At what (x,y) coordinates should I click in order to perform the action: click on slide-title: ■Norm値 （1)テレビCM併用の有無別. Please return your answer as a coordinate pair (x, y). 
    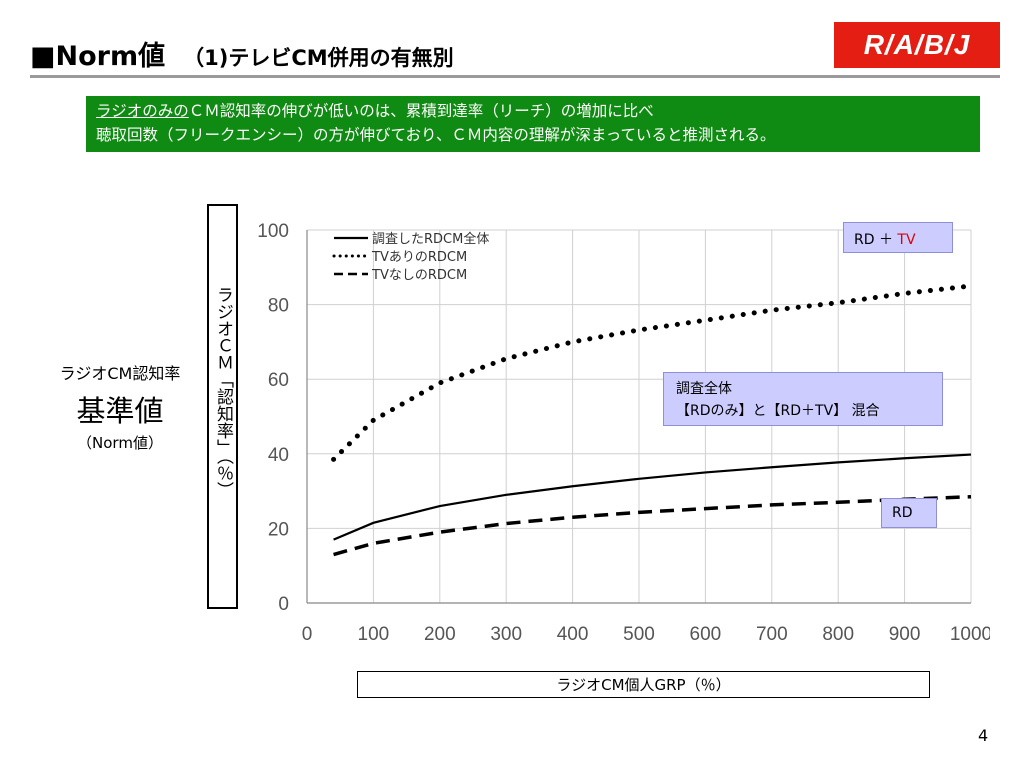
    Looking at the image, I should click on (242, 53).